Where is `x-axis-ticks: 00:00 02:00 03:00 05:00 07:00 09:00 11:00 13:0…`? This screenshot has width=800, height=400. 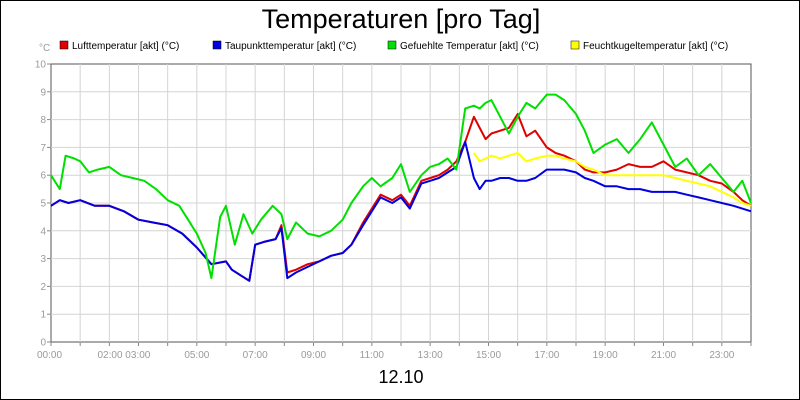
x-axis-ticks: 00:00 02:00 03:00 05:00 07:00 09:00 11:00 13:0… is located at coordinates (394, 351).